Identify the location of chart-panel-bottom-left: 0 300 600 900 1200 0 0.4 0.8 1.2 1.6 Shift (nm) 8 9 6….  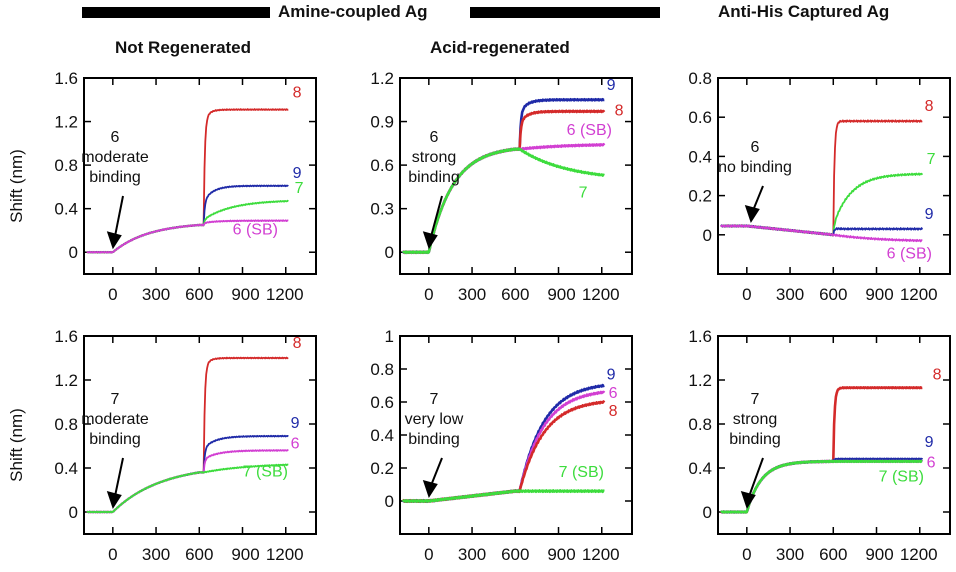
(162, 445).